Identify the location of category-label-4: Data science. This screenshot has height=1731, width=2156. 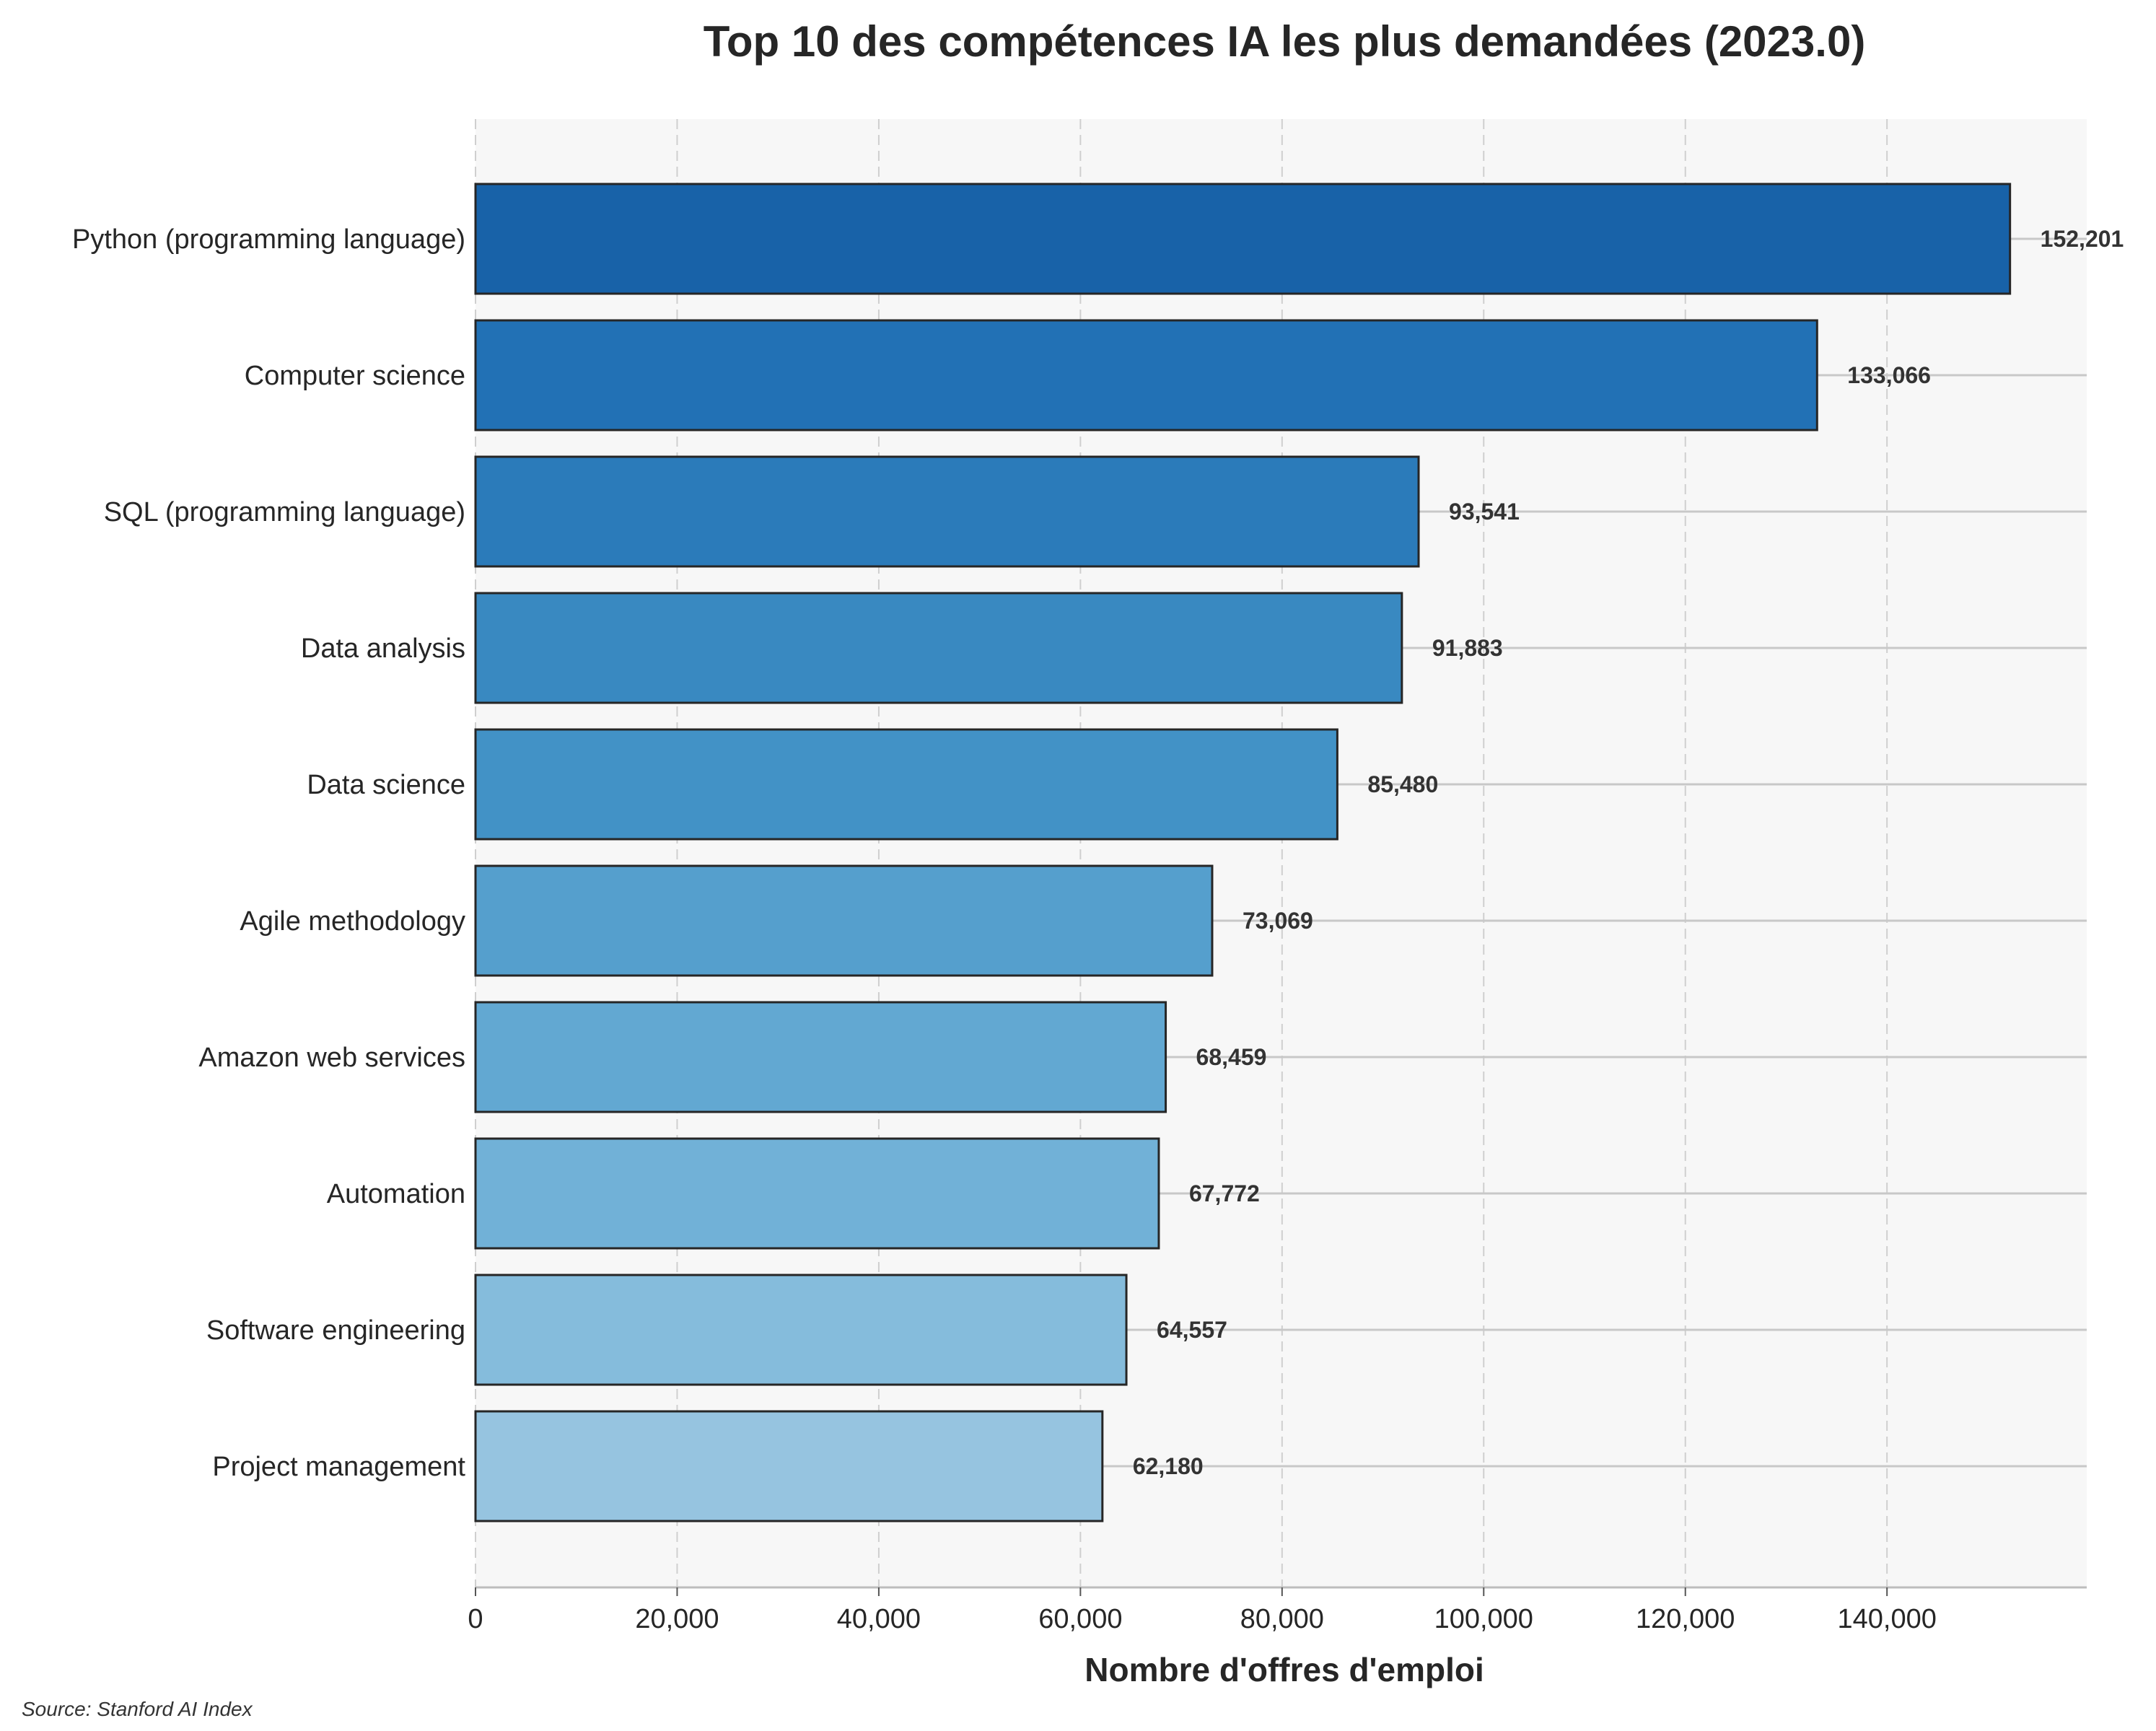
(386, 785).